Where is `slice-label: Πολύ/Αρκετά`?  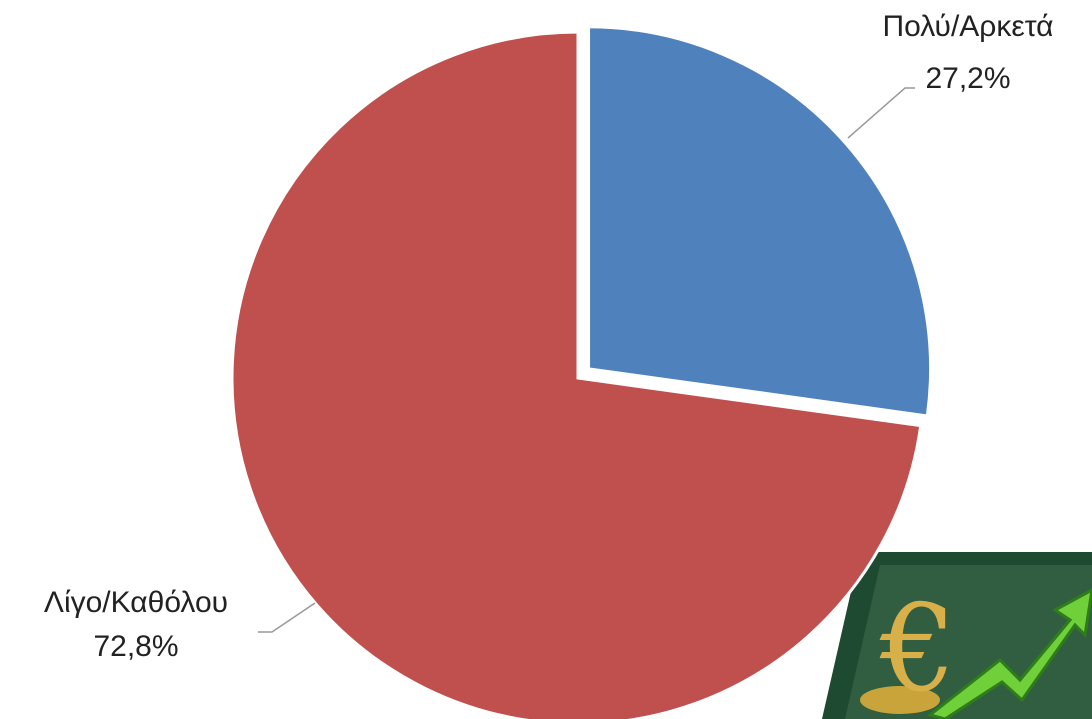 slice-label: Πολύ/Αρκετά is located at coordinates (967, 26).